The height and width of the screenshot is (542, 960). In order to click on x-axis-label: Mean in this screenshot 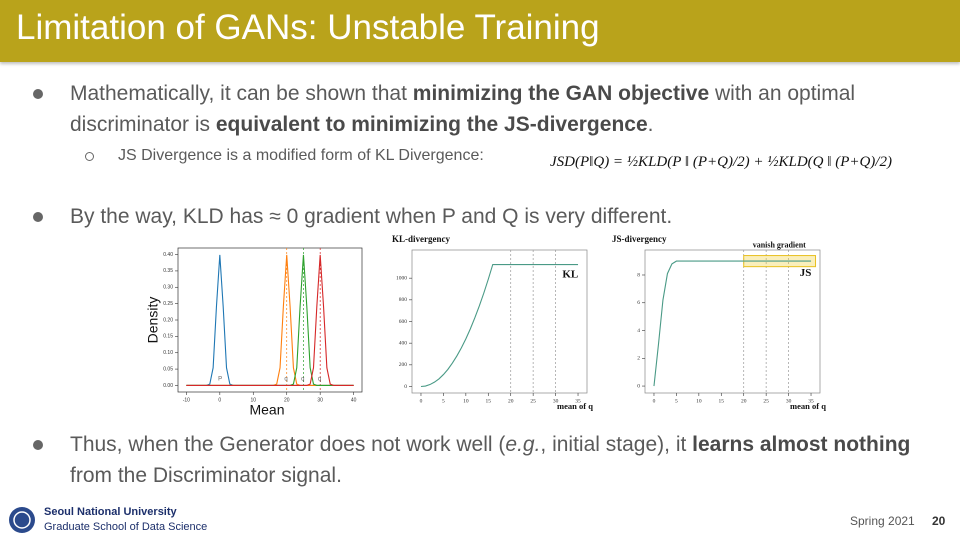, I will do `click(266, 410)`.